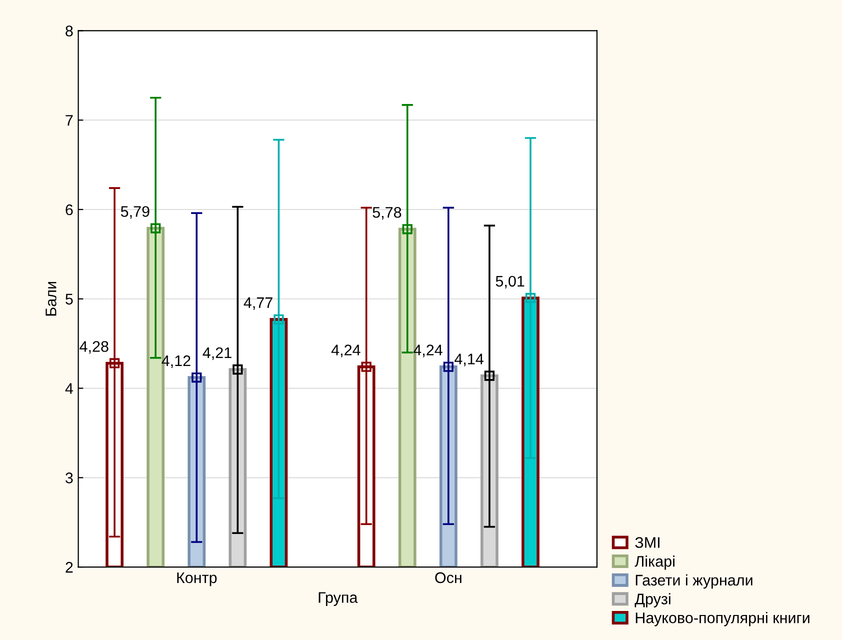 The image size is (842, 640). Describe the element at coordinates (652, 600) in the screenshot. I see `legend-label: Друзі` at that location.